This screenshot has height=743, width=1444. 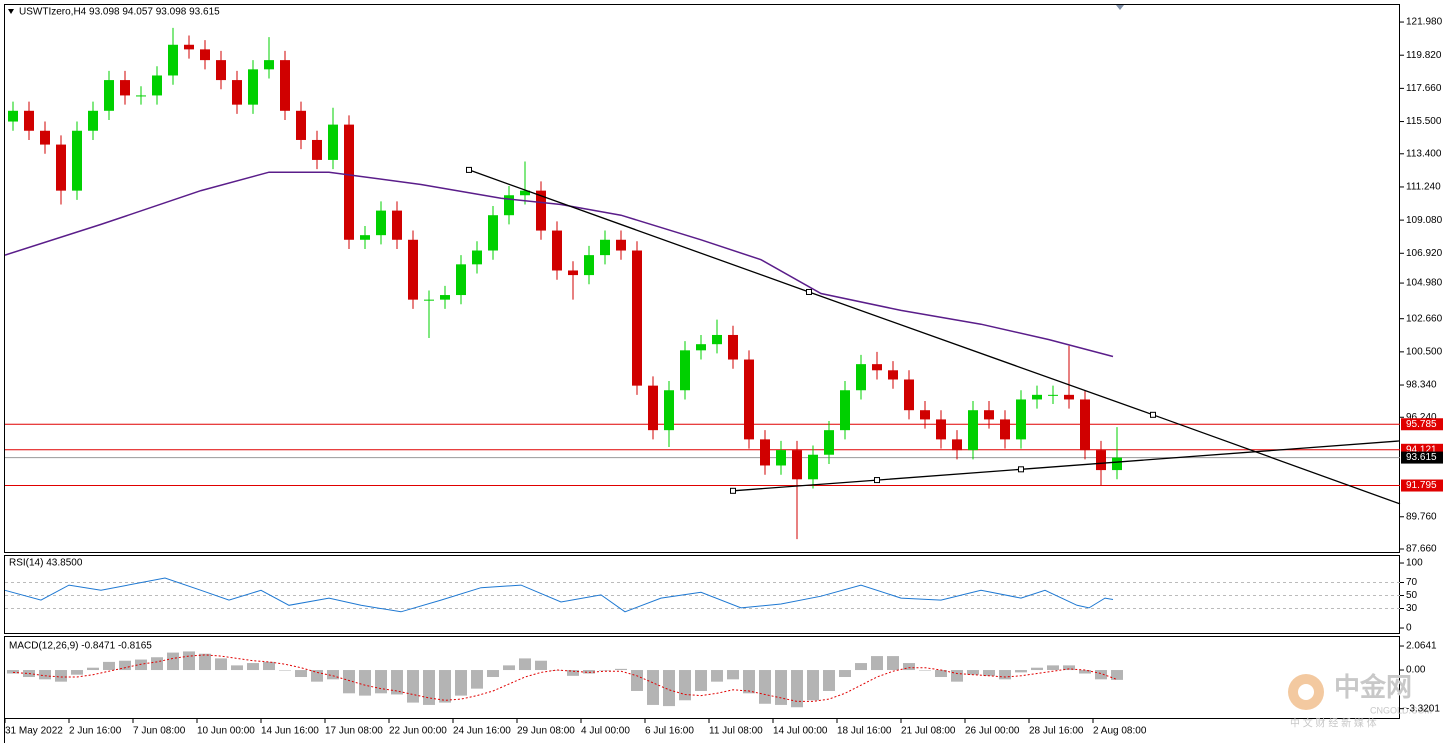 What do you see at coordinates (928, 731) in the screenshot?
I see `x-tick-label: 21 Jul 08:00` at bounding box center [928, 731].